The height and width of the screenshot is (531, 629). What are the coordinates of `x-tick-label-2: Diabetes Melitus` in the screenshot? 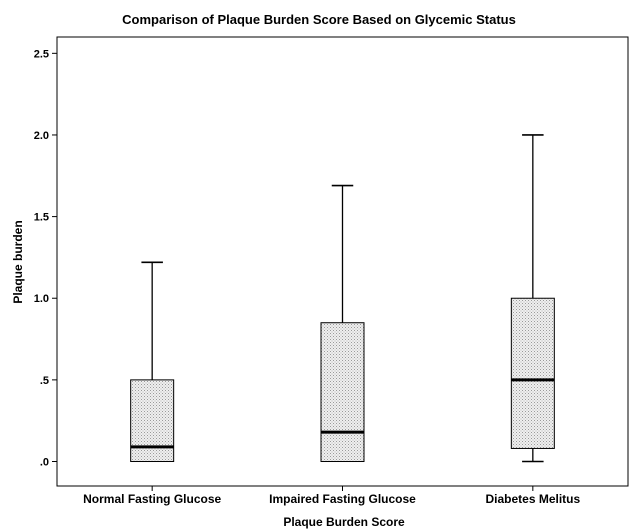 It's located at (532, 499).